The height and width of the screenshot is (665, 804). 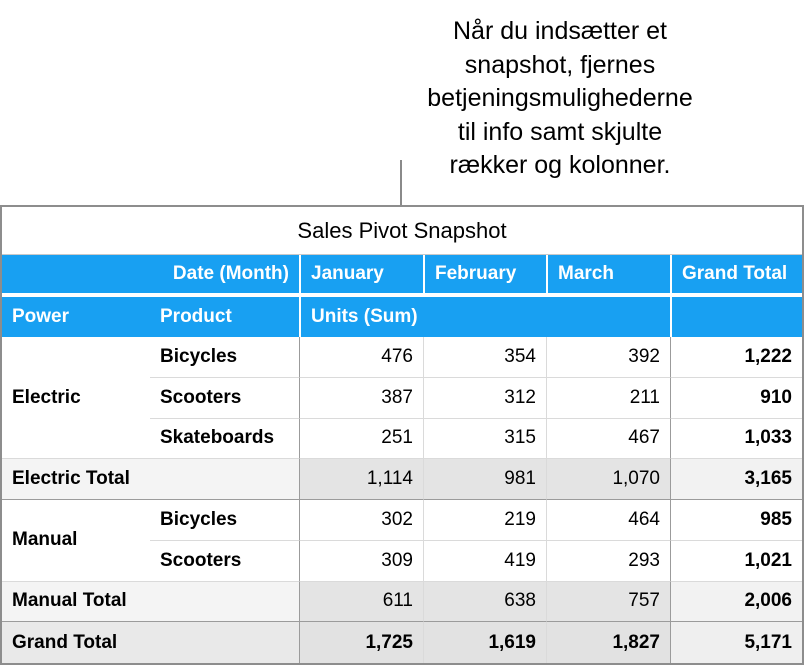 I want to click on pivot-cell-grand-total: 1,619, so click(x=484, y=642).